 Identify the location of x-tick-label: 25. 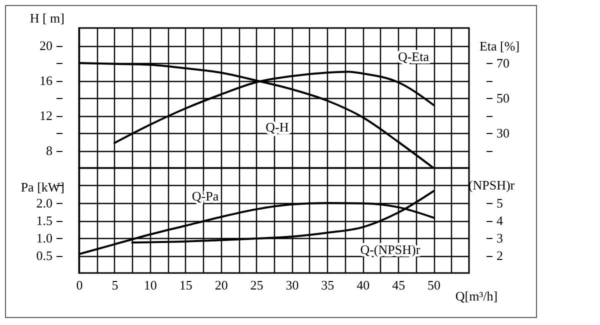
(257, 285).